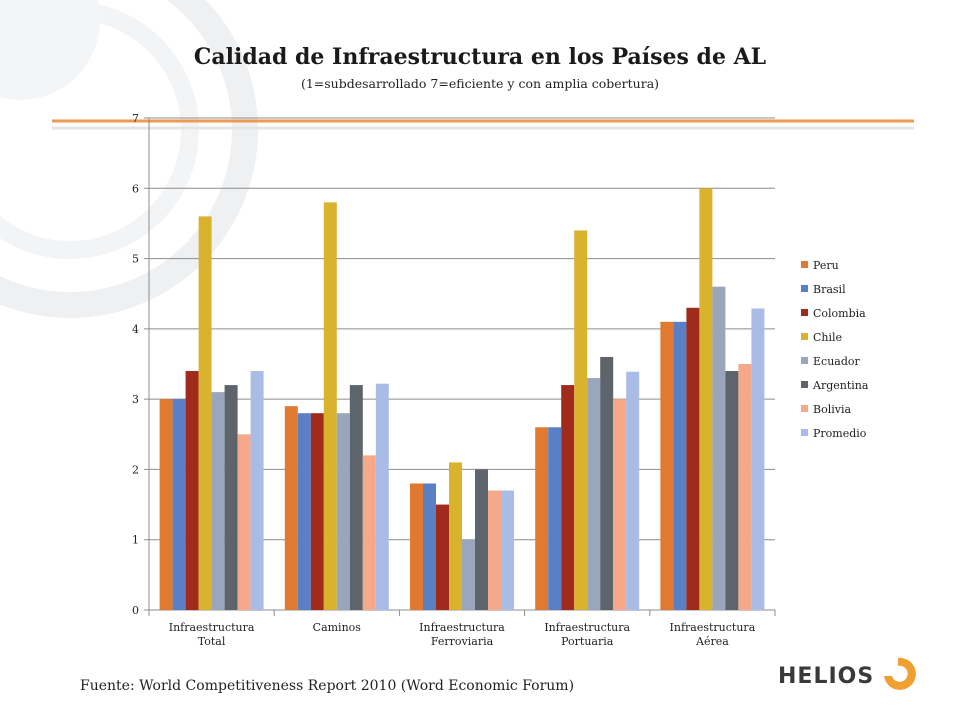  Describe the element at coordinates (135, 329) in the screenshot. I see `y-tick-label: 4` at that location.